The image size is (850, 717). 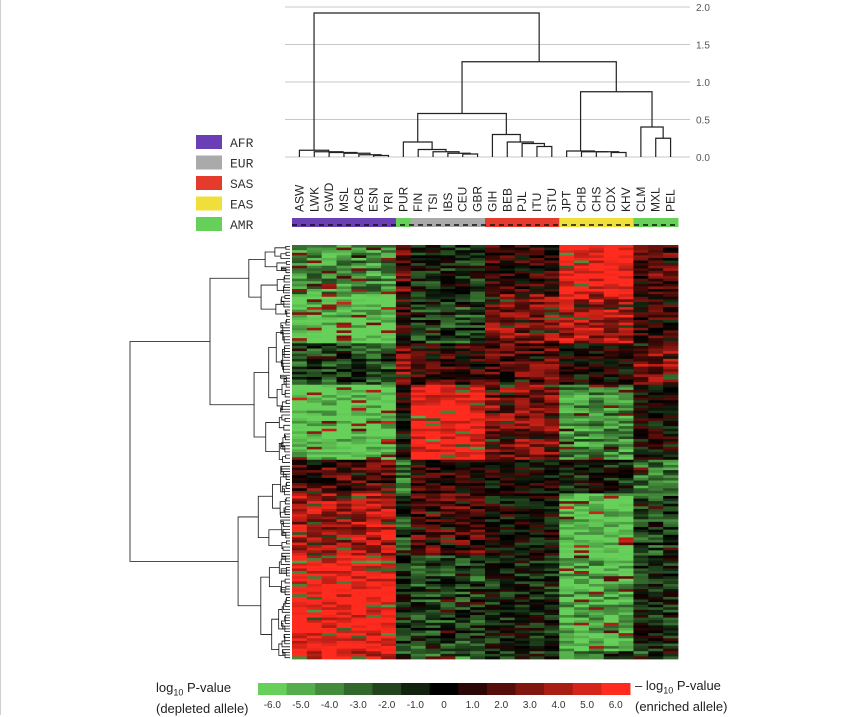 What do you see at coordinates (446, 154) in the screenshot?
I see `dendrogram-branch` at bounding box center [446, 154].